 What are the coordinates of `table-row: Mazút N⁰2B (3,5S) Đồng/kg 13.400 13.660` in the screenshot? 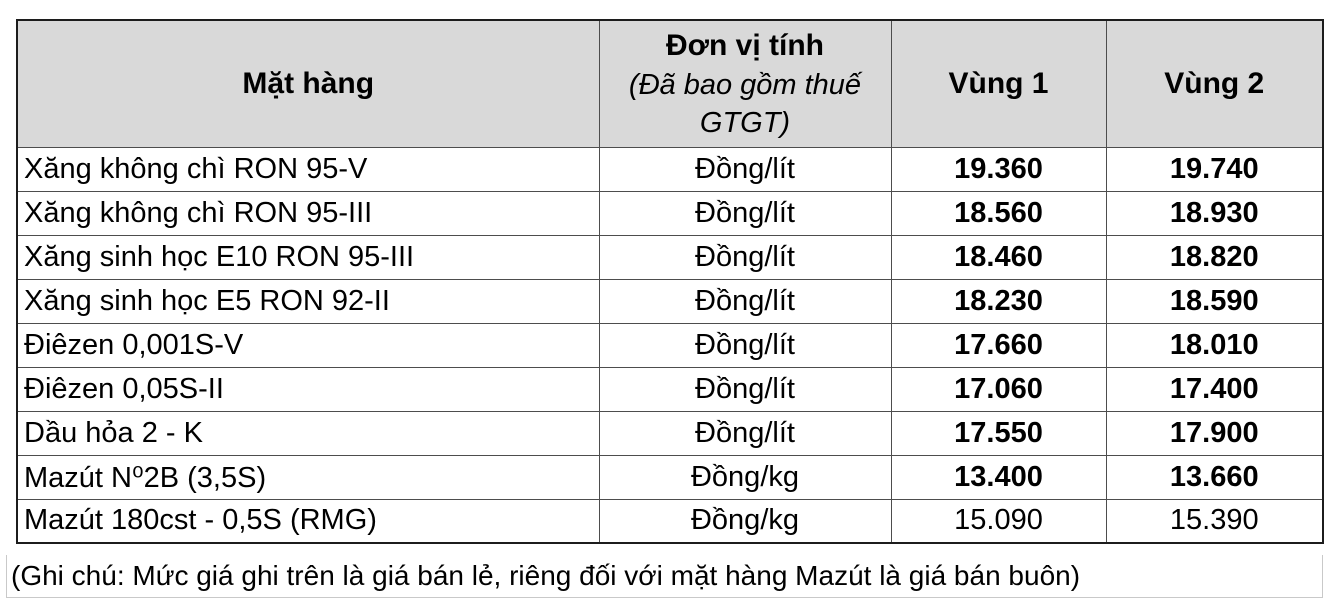 It's located at (670, 477).